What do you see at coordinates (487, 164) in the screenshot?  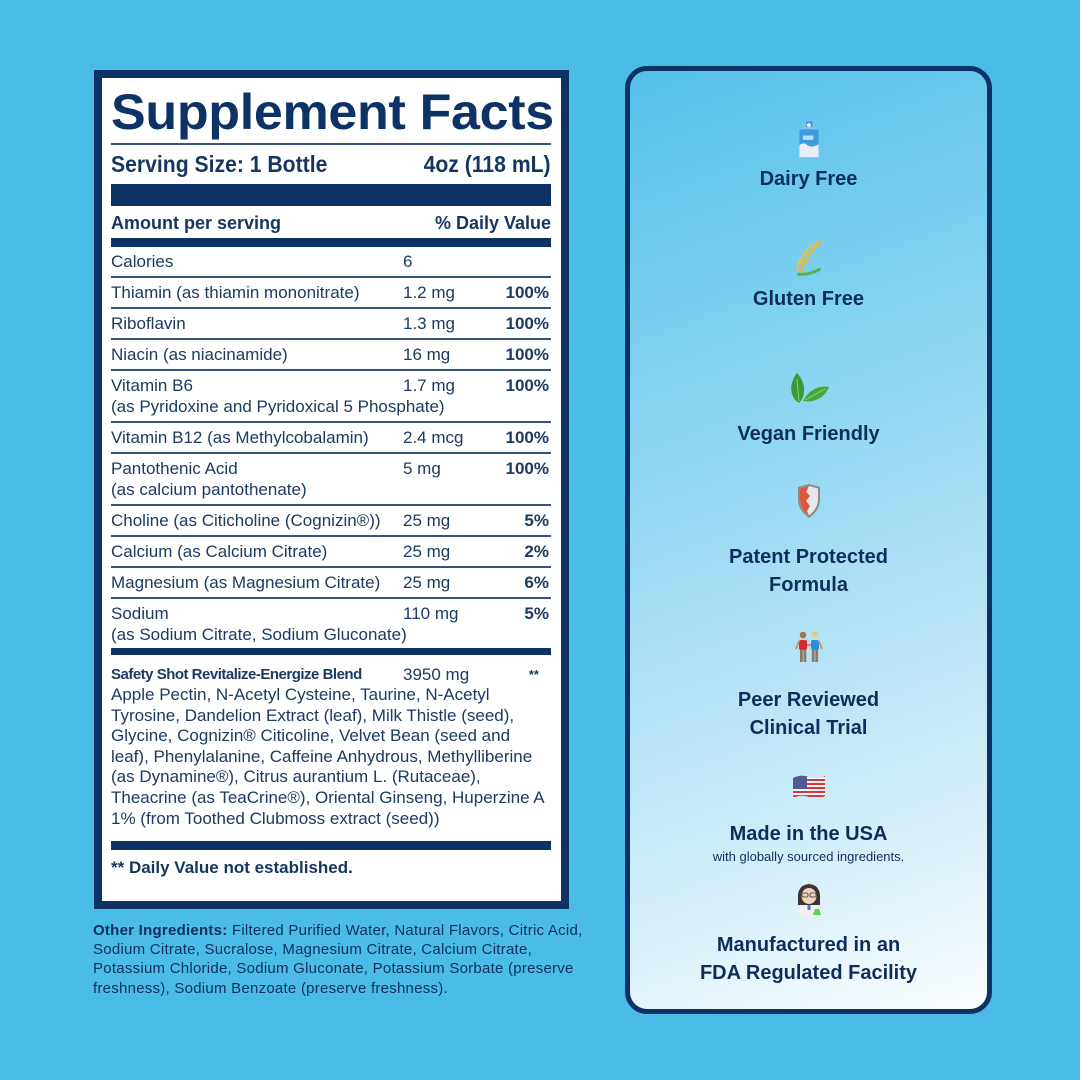 I see `serving-size-value: 4oz (118 mL)` at bounding box center [487, 164].